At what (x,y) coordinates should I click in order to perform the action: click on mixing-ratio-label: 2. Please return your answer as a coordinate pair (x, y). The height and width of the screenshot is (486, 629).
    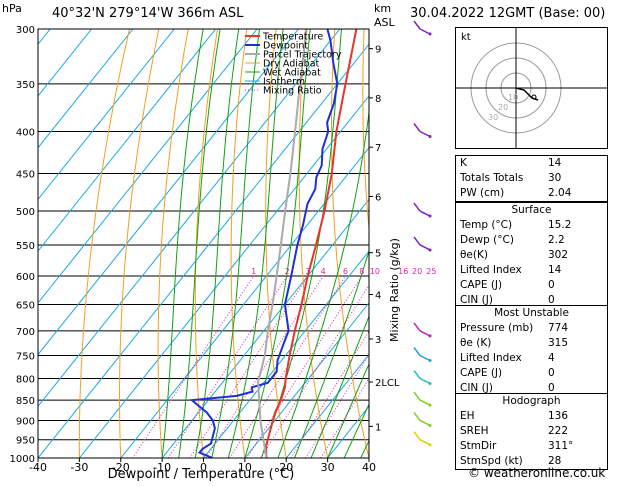
    Looking at the image, I should click on (287, 271).